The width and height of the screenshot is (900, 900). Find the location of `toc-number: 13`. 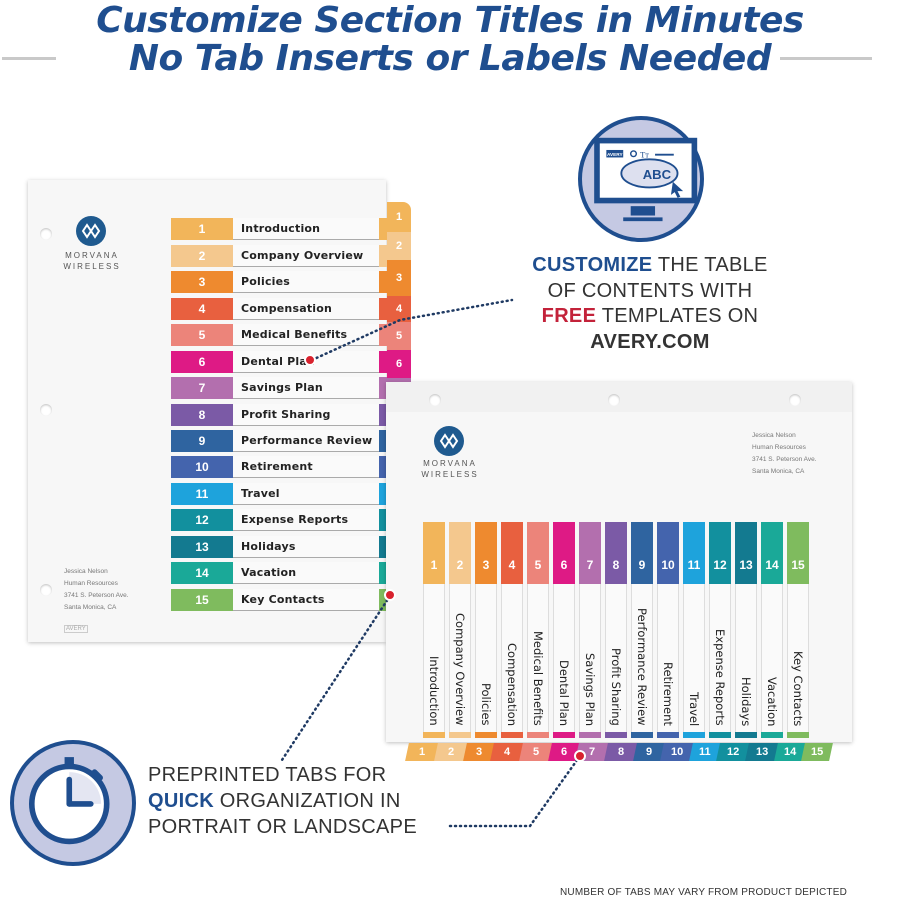

toc-number: 13 is located at coordinates (202, 547).